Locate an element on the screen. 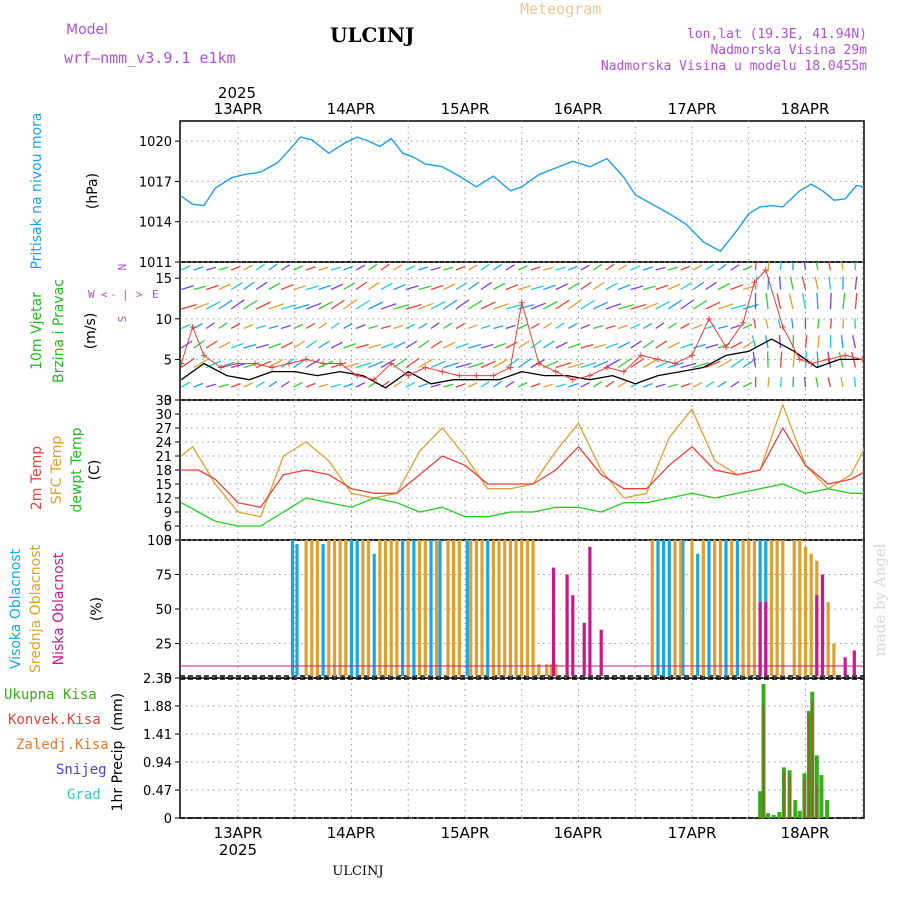 Image resolution: width=900 pixels, height=900 pixels. precip-unit: (mm) is located at coordinates (118, 712).